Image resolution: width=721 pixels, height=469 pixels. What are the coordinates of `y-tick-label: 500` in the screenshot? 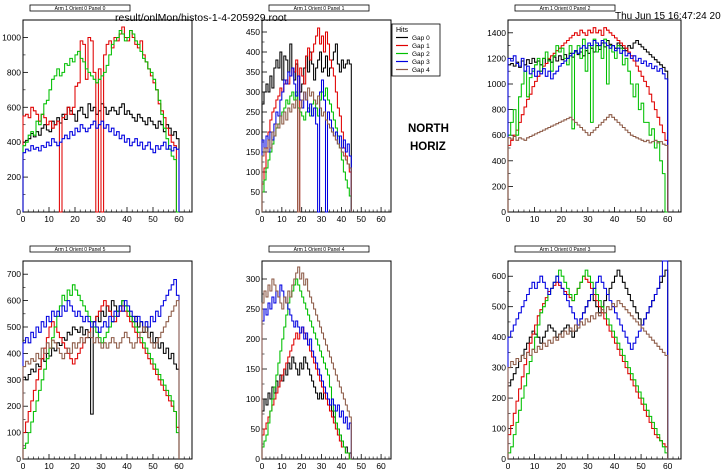 It's located at (499, 307).